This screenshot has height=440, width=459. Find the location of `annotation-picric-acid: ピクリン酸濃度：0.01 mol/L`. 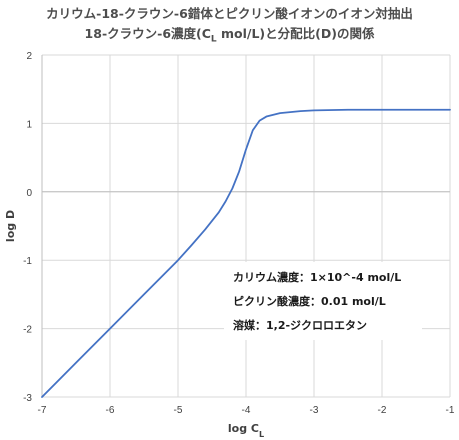

annotation-picric-acid: ピクリン酸濃度：0.01 mol/L is located at coordinates (309, 301).